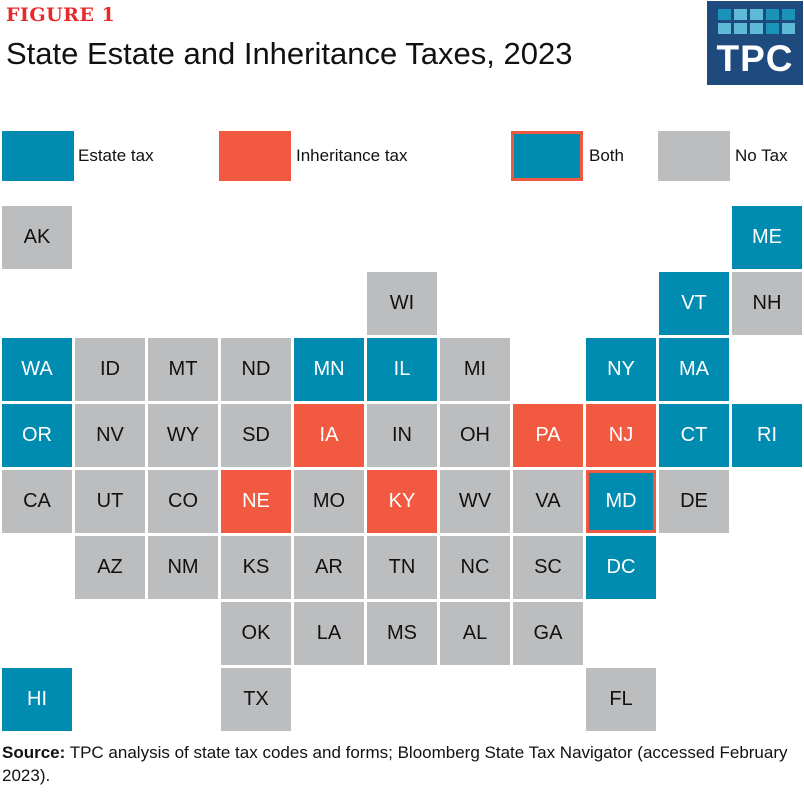 This screenshot has height=805, width=804. What do you see at coordinates (694, 369) in the screenshot?
I see `state-tile-ma: MA` at bounding box center [694, 369].